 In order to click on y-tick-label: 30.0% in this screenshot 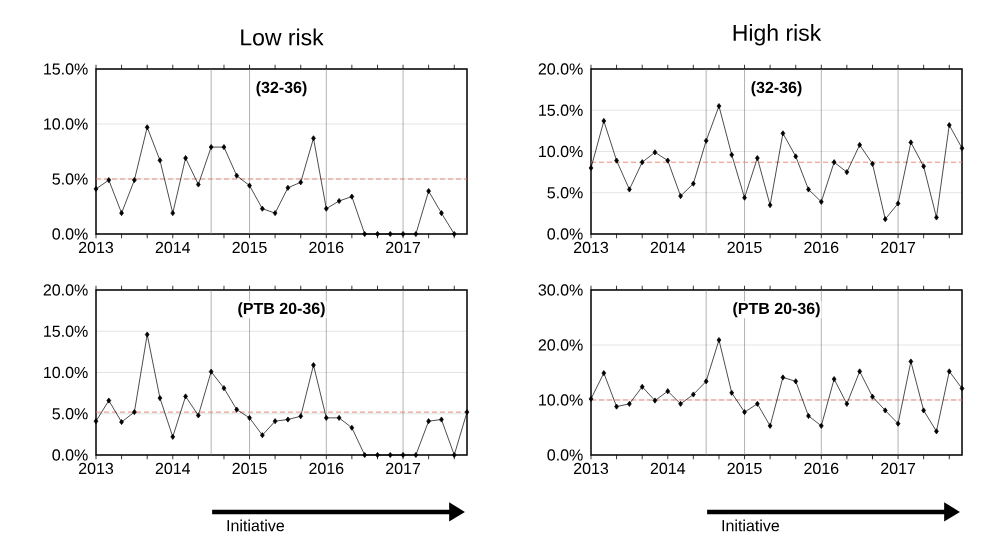, I will do `click(560, 290)`.